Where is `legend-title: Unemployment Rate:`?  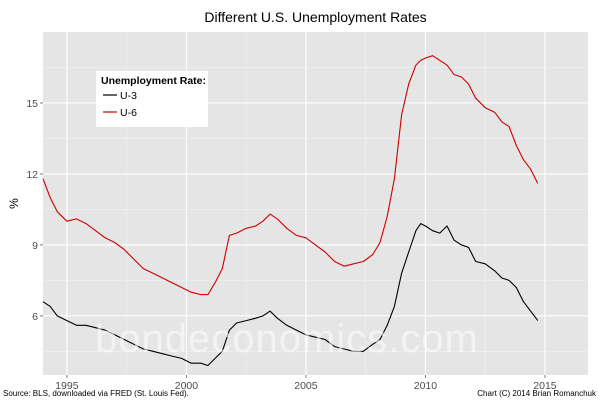 legend-title: Unemployment Rate: is located at coordinates (153, 81).